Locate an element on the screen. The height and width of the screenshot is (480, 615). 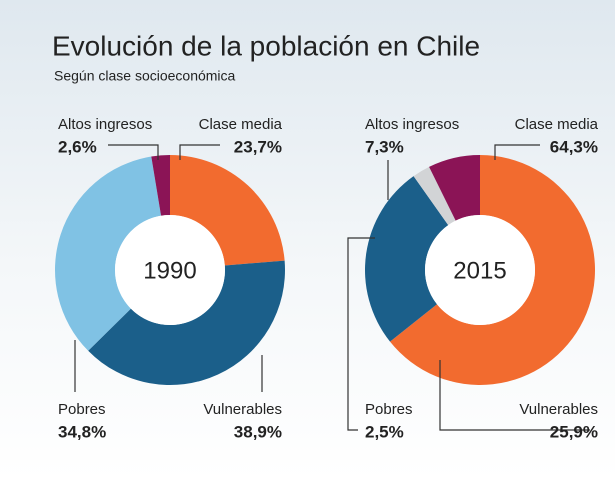
chart-title: Evolución de la población en Chile is located at coordinates (266, 45).